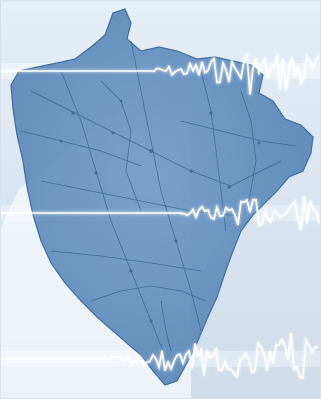  I want to click on wave-trace-middle, so click(160, 213).